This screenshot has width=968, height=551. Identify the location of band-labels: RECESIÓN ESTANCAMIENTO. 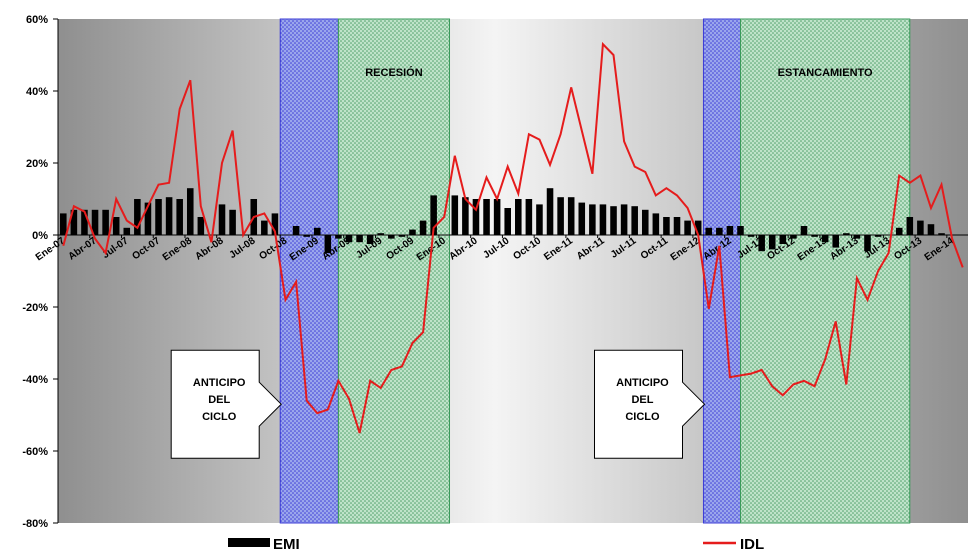
(619, 72).